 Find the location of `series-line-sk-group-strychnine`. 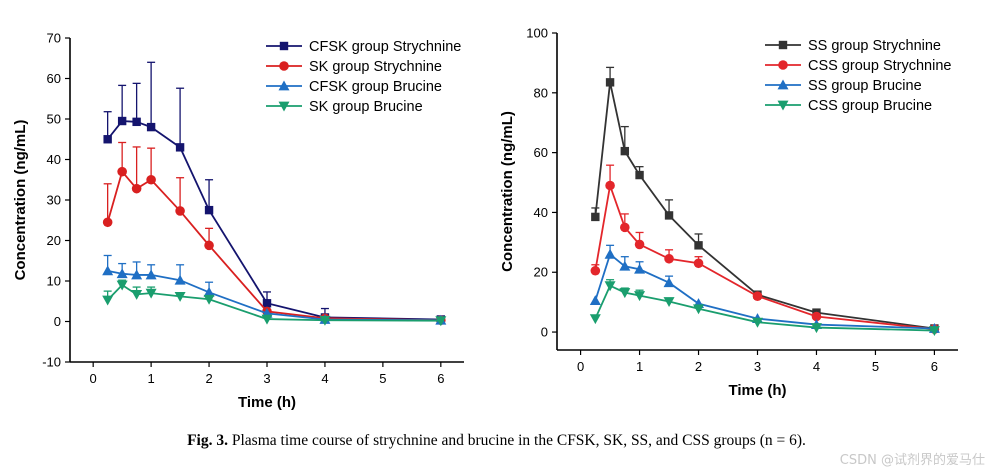

series-line-sk-group-strychnine is located at coordinates (273, 245).